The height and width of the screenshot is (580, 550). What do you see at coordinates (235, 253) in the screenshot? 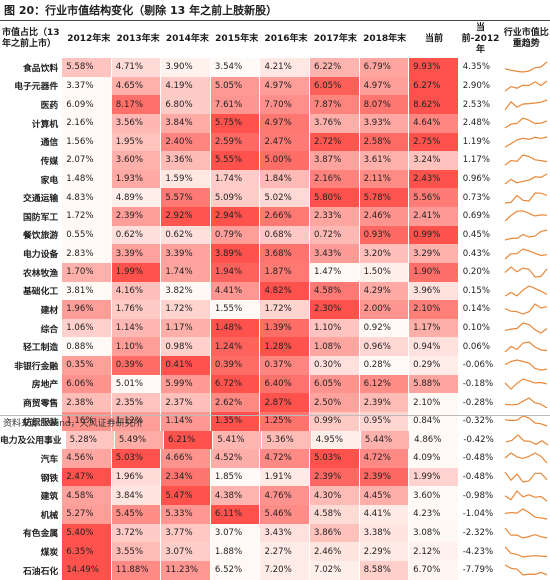
I see `value-cell: 3.89%` at bounding box center [235, 253].